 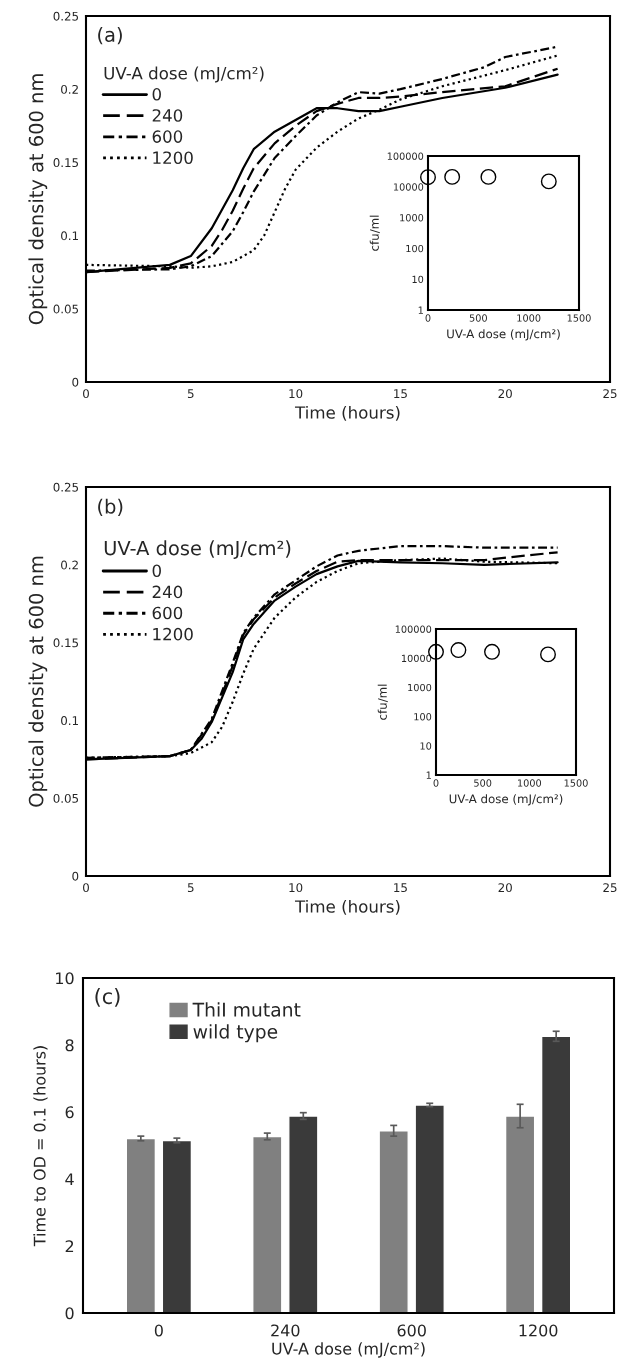 I want to click on x-tick-label: 1200, so click(x=538, y=1330).